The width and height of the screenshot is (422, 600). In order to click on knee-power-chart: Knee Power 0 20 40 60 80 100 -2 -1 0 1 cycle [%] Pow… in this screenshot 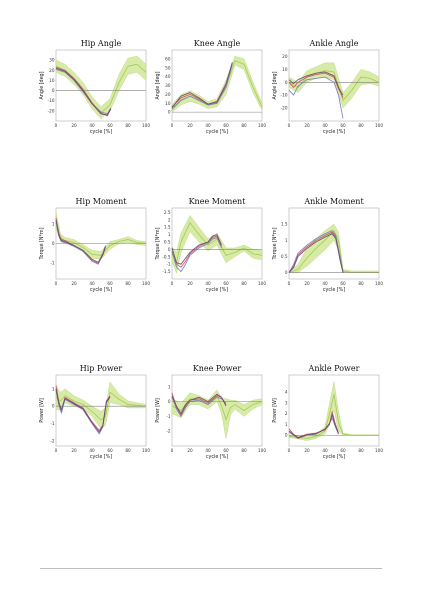, I will do `click(210, 412)`.